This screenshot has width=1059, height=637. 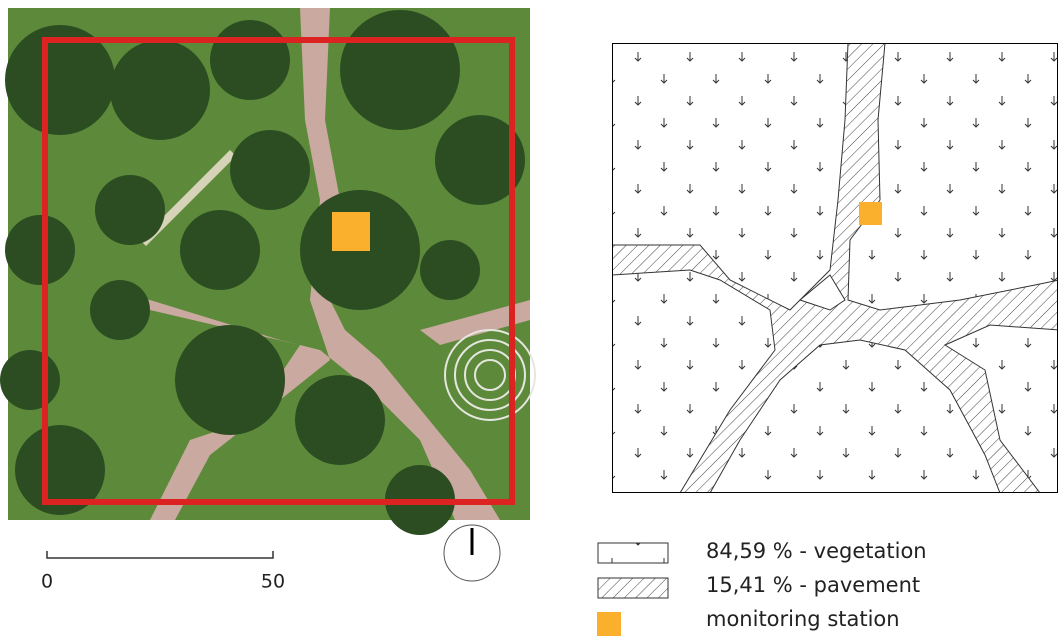 What do you see at coordinates (803, 619) in the screenshot?
I see `legend-label: monitoring station` at bounding box center [803, 619].